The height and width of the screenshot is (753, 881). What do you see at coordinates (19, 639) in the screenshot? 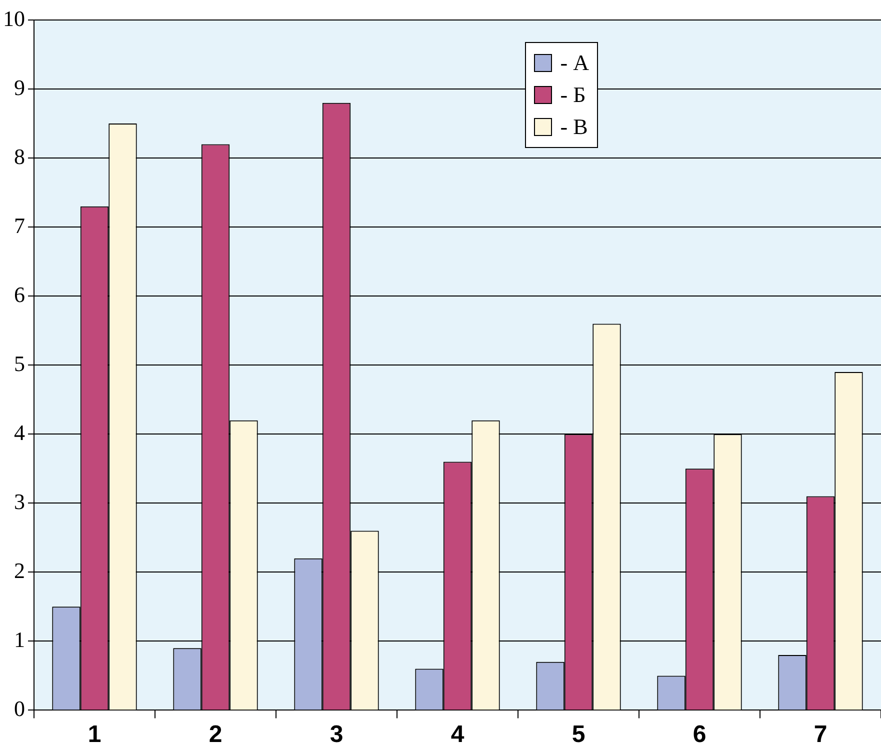
I see `y-tick-label: 1` at bounding box center [19, 639].